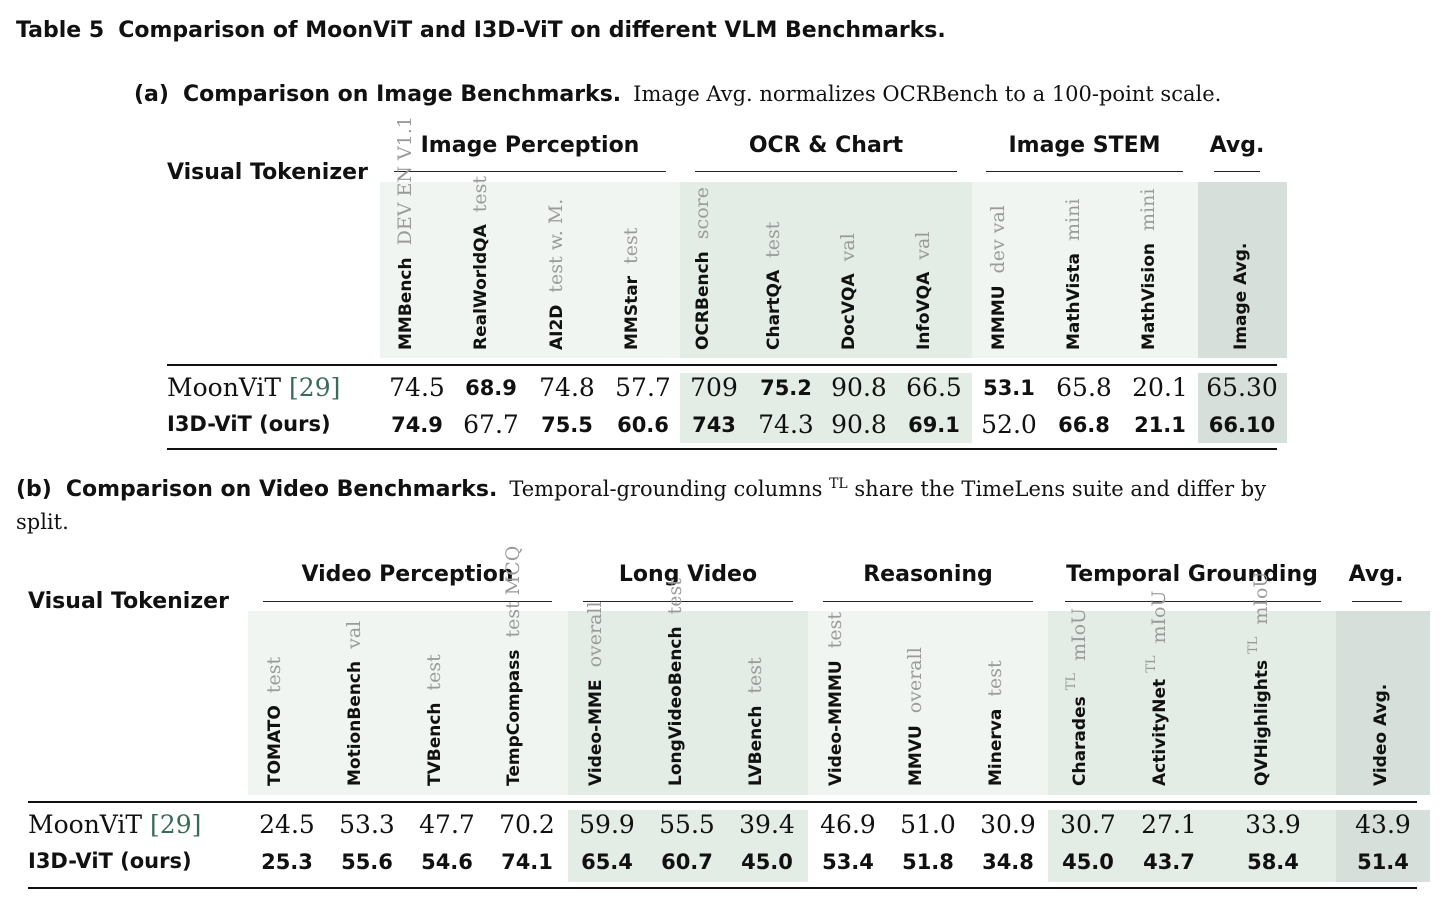 The image size is (1445, 908). I want to click on col-header: Video-MME overall, so click(595, 693).